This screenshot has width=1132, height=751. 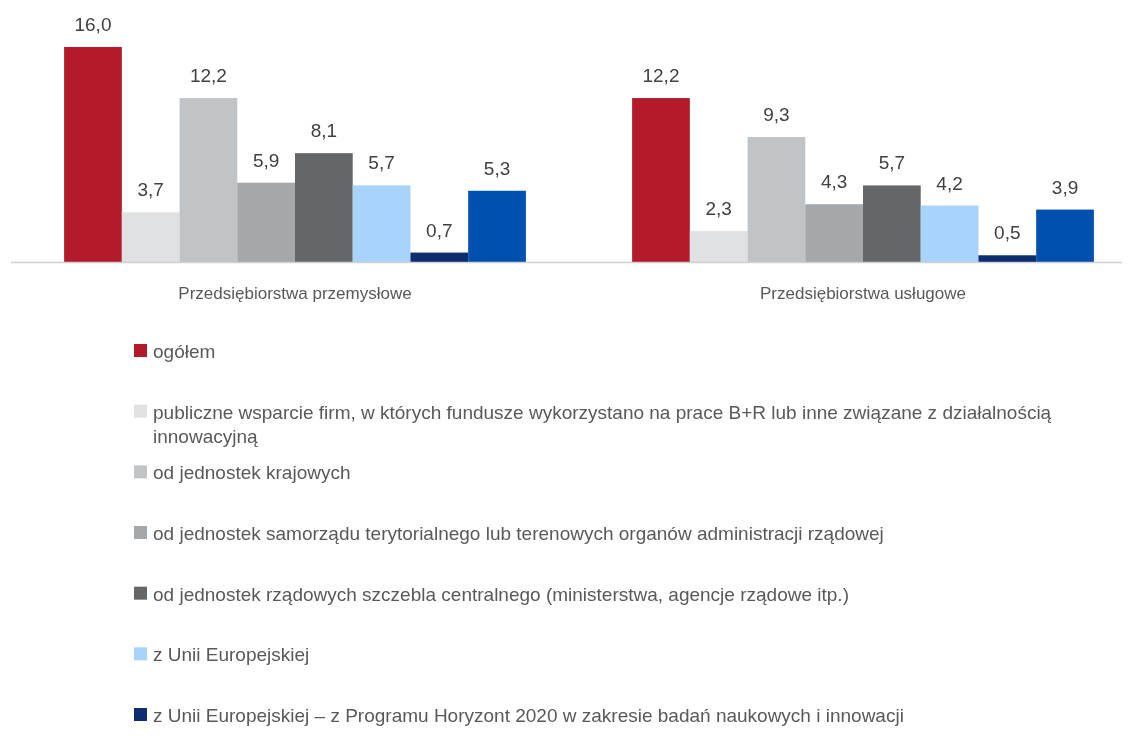 I want to click on data-label: 5,3, so click(x=497, y=168).